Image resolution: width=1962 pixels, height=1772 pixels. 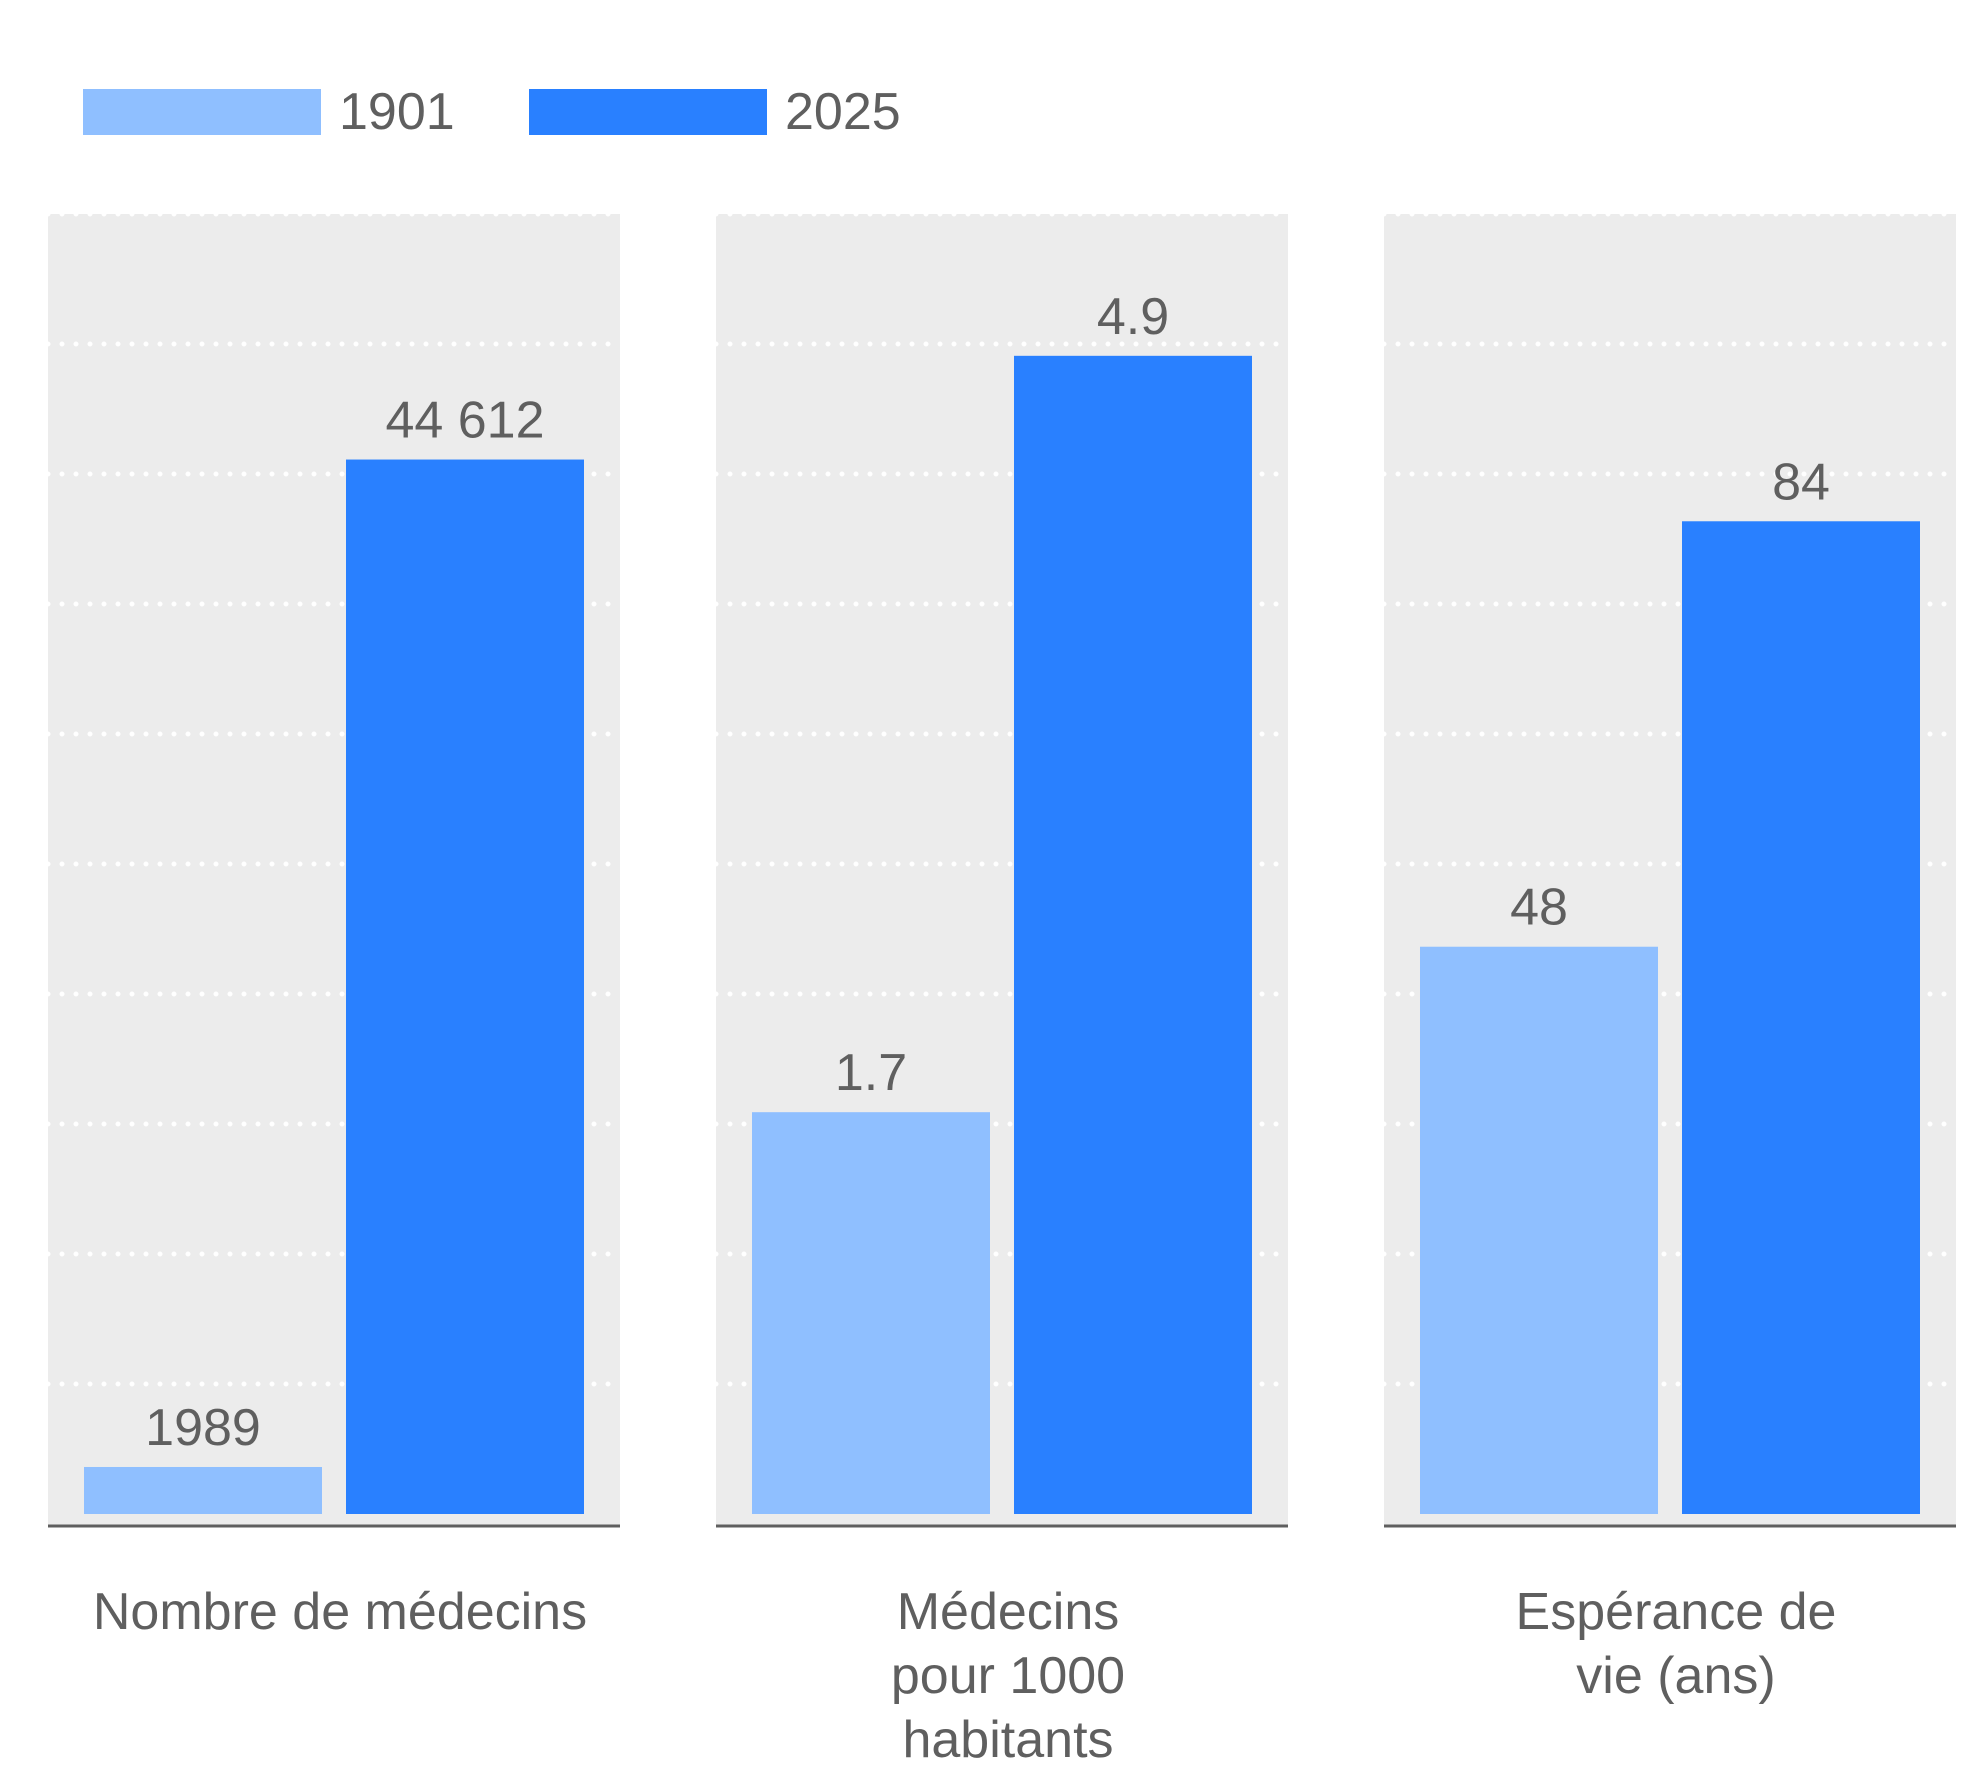 What do you see at coordinates (1133, 317) in the screenshot?
I see `data-label-1-2025: 4.9` at bounding box center [1133, 317].